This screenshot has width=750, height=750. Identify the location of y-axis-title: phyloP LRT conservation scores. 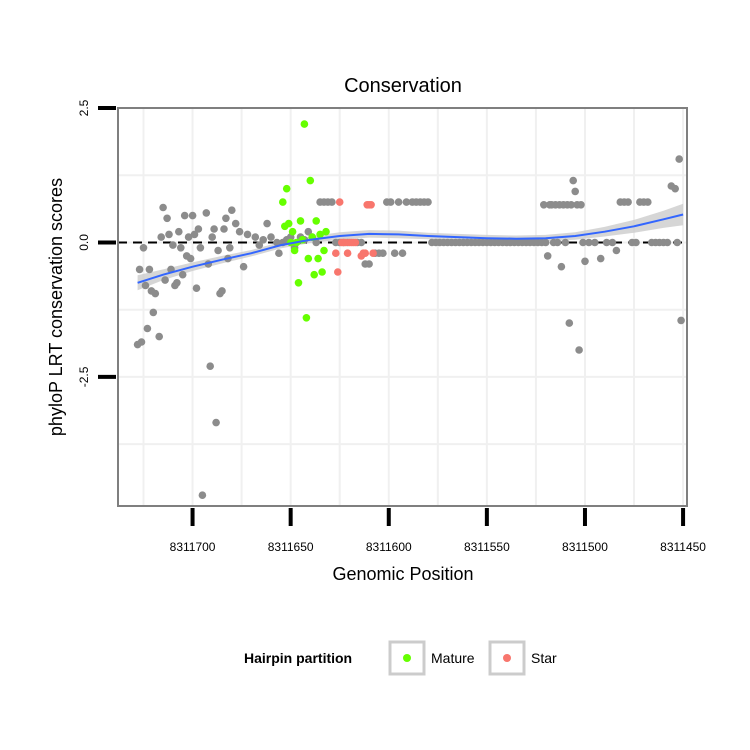
(56, 307).